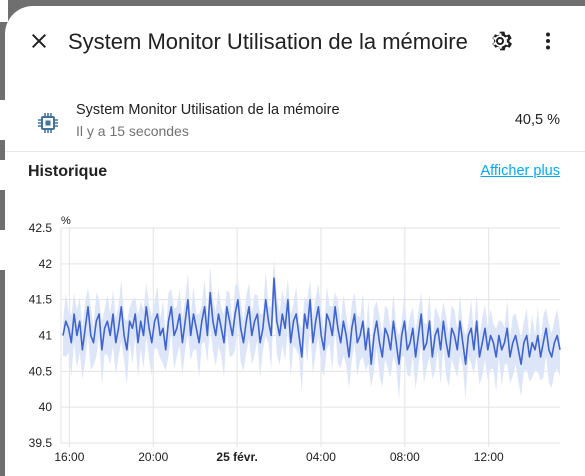 This screenshot has width=585, height=476. I want to click on divider, so click(295, 151).